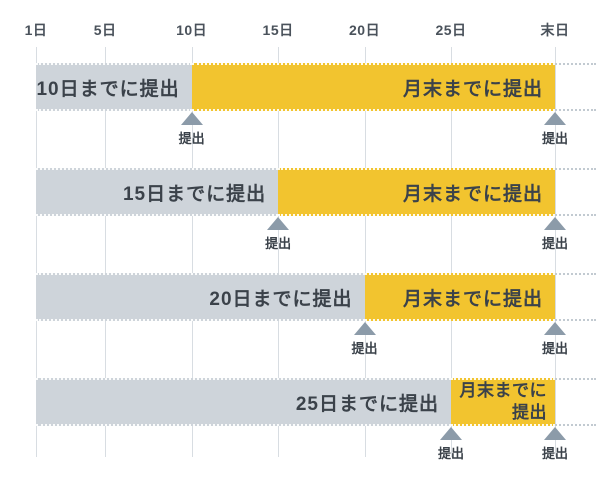  Describe the element at coordinates (243, 402) in the screenshot. I see `bar-segment-gray: 25日までに提出` at that location.